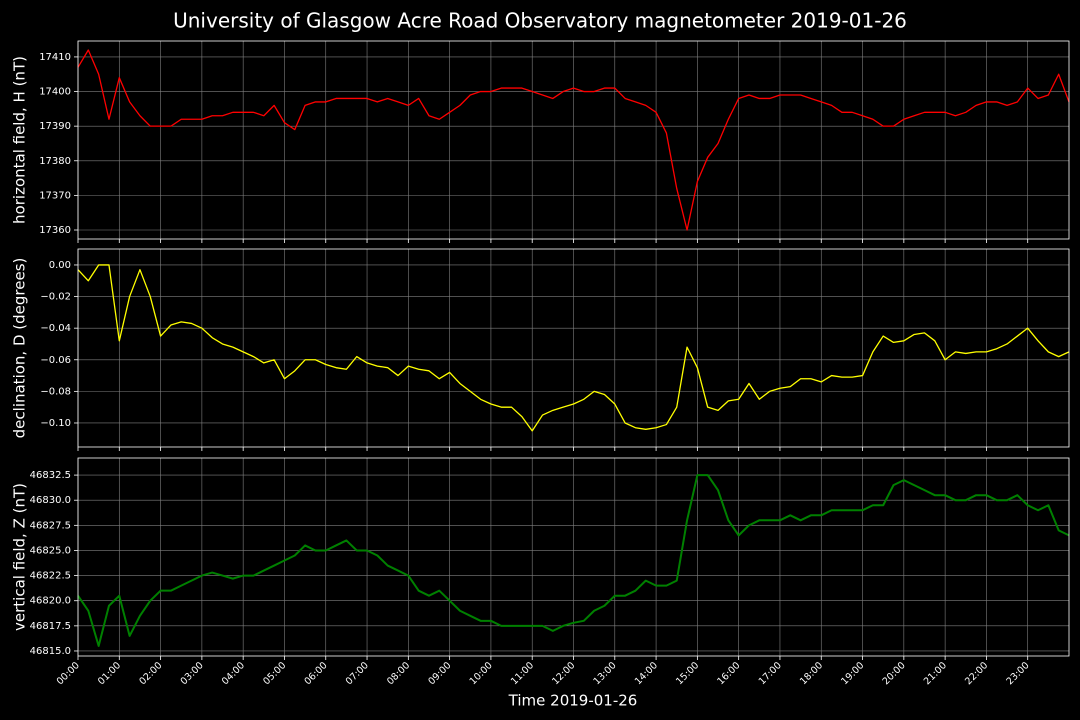 This screenshot has width=1080, height=720. What do you see at coordinates (55, 126) in the screenshot?
I see `y-tick-label: 17390` at bounding box center [55, 126].